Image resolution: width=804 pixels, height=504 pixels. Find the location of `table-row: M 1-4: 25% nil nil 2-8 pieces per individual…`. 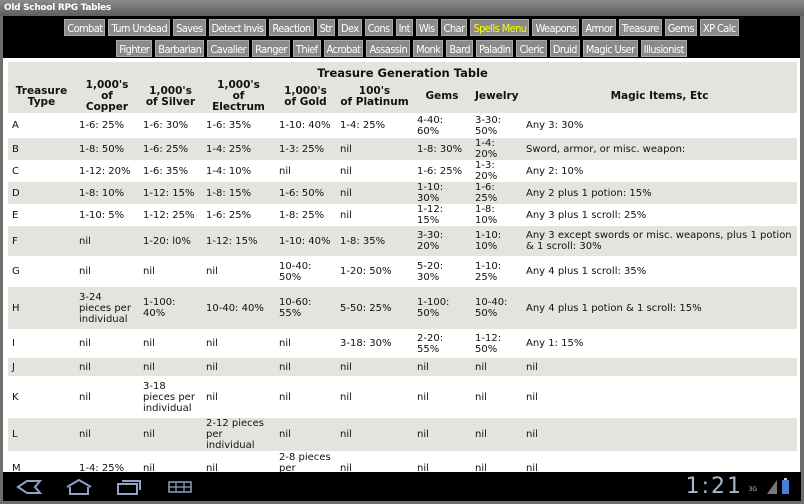

table-row: M 1-4: 25% nil nil 2-8 pieces per individual… is located at coordinates (402, 461).